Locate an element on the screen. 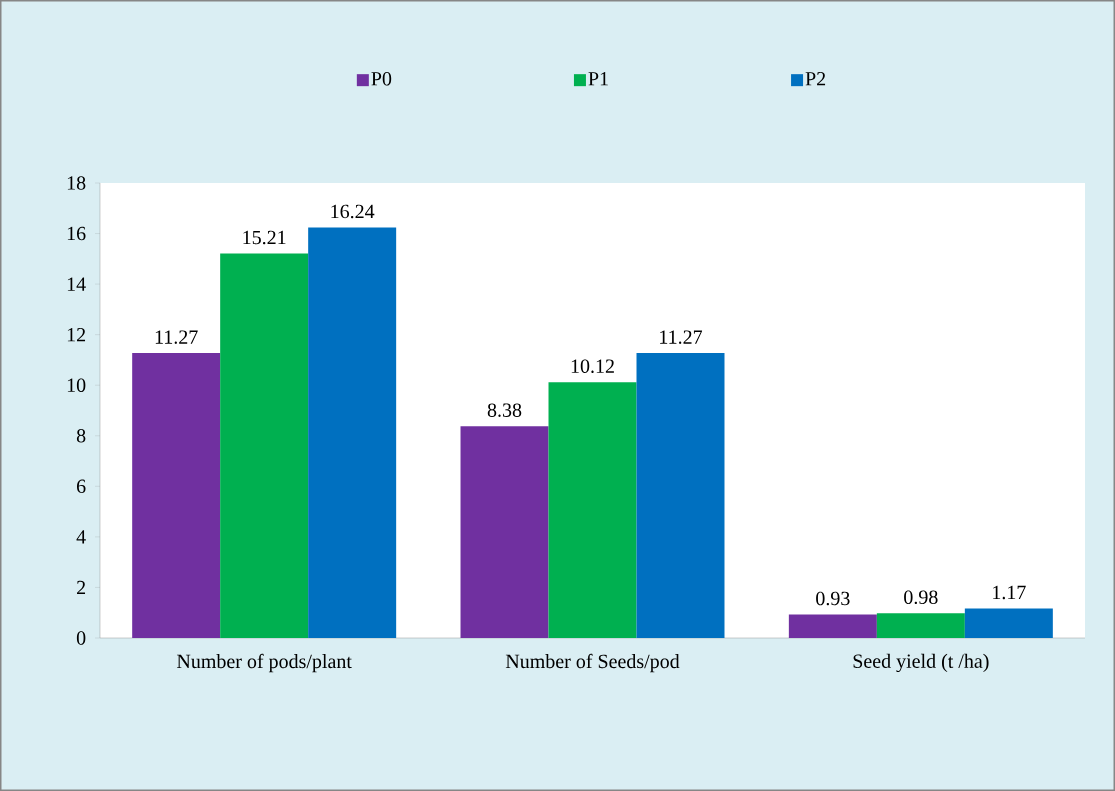 The height and width of the screenshot is (791, 1115). y-tick-label: 12 is located at coordinates (76, 335).